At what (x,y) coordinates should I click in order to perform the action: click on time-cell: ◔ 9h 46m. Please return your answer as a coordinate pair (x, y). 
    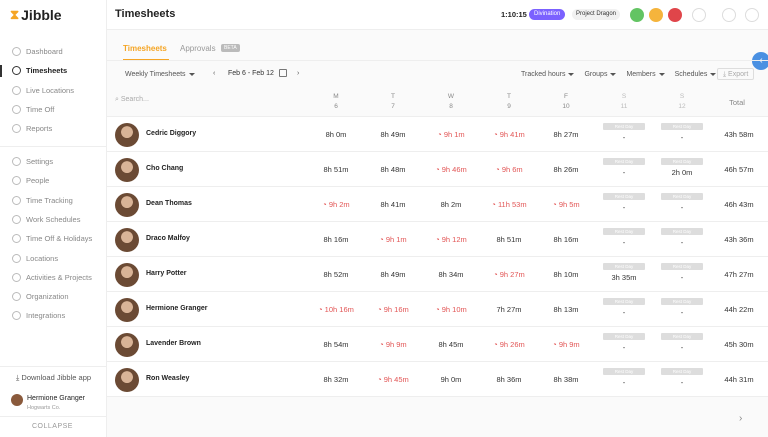
    Looking at the image, I should click on (451, 169).